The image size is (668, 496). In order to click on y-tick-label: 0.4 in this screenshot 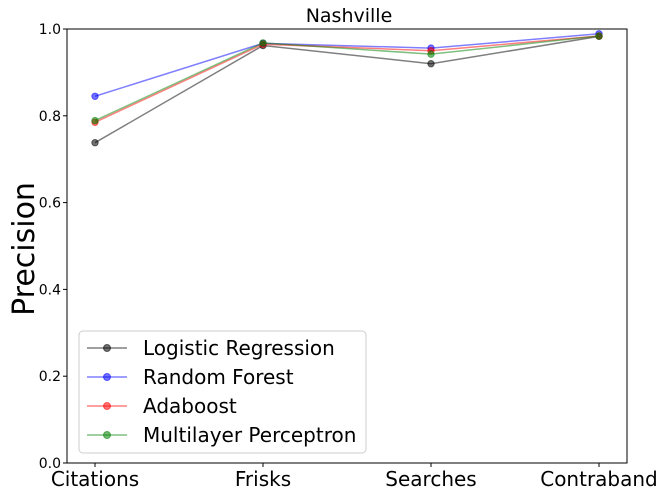, I will do `click(50, 290)`.